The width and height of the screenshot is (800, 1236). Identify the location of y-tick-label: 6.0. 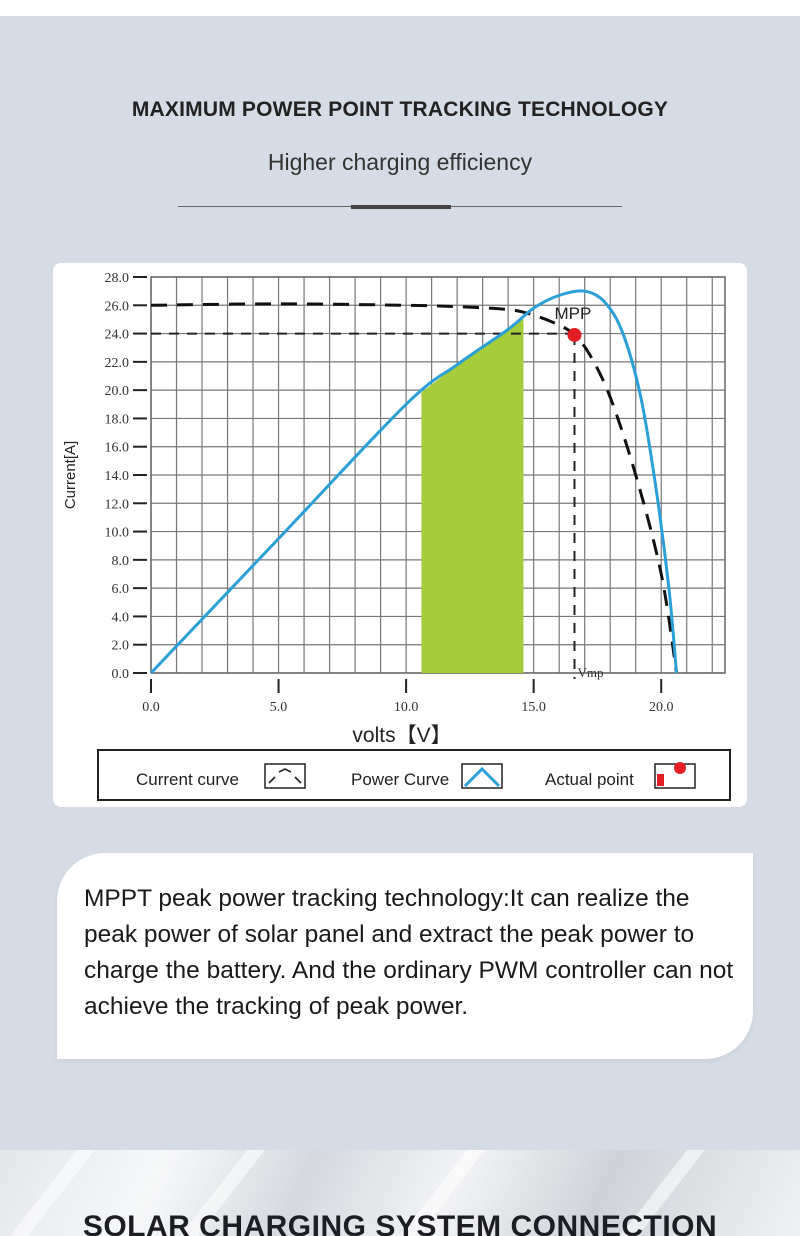
(121, 589).